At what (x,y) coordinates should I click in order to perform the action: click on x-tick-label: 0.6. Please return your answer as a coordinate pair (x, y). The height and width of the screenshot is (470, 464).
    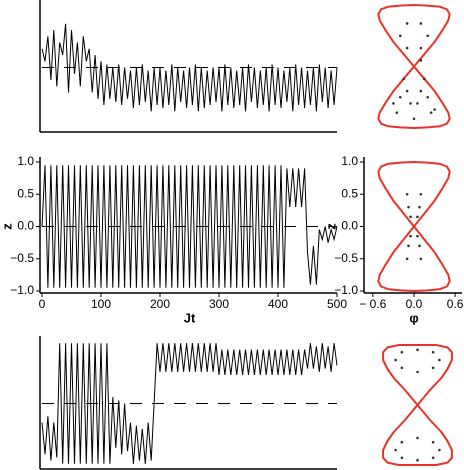
    Looking at the image, I should click on (455, 304).